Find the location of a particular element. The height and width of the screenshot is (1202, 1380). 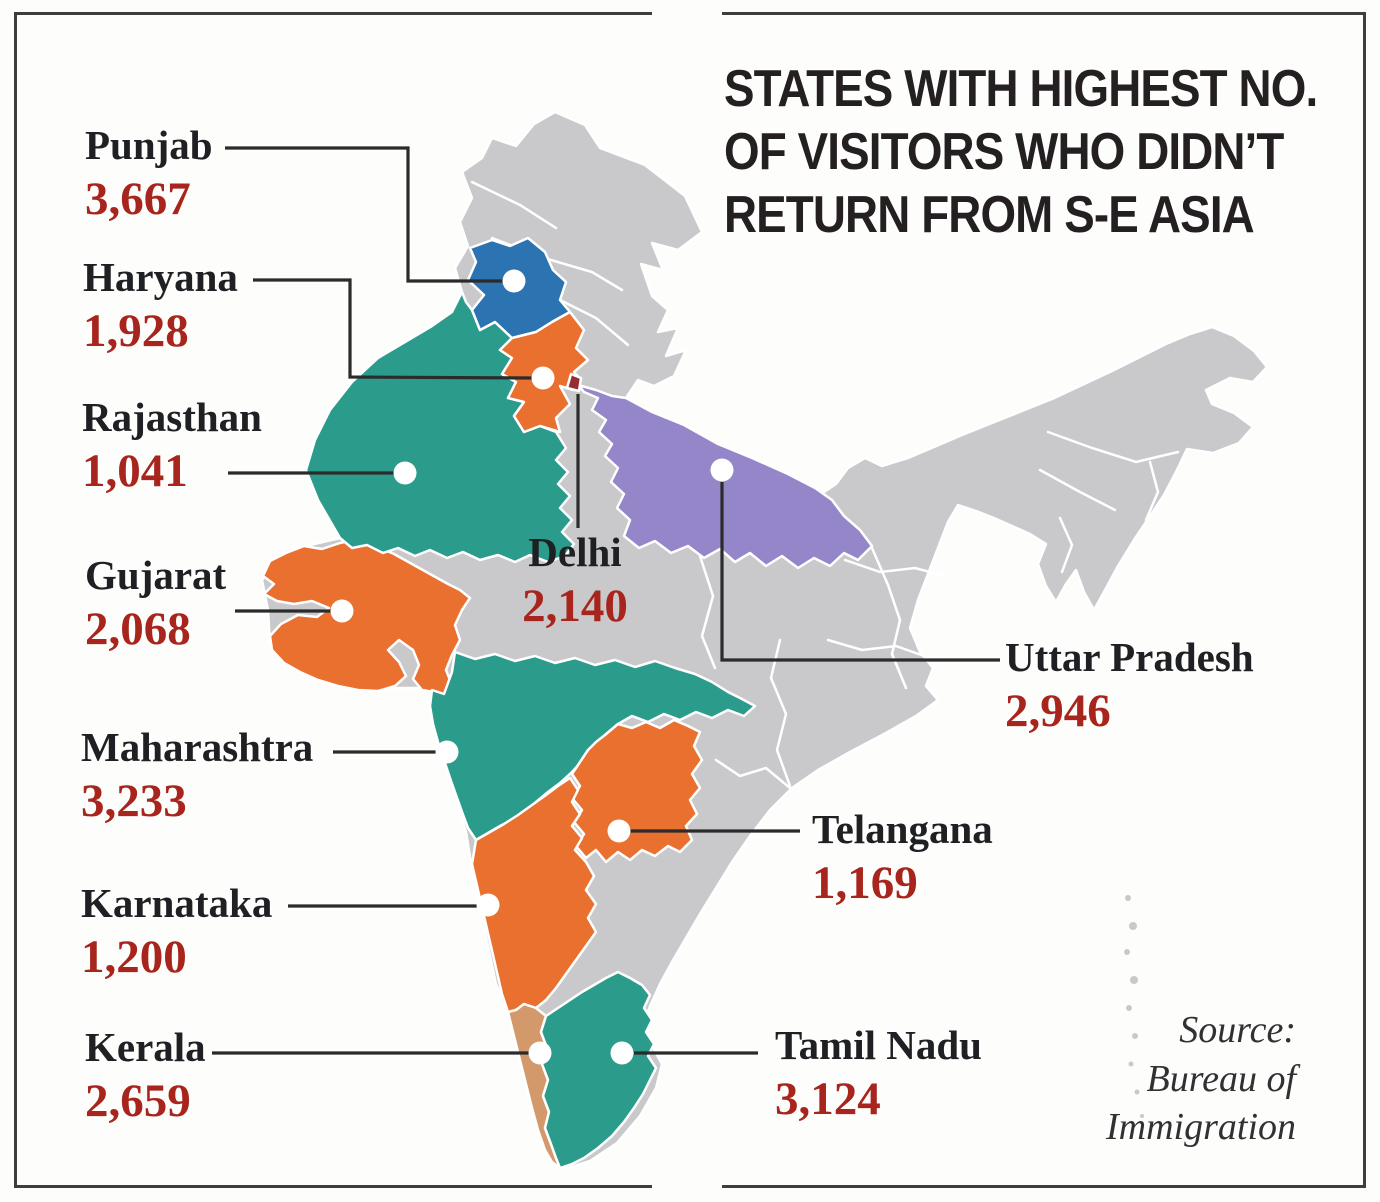

state-value: 3,667 is located at coordinates (138, 199).